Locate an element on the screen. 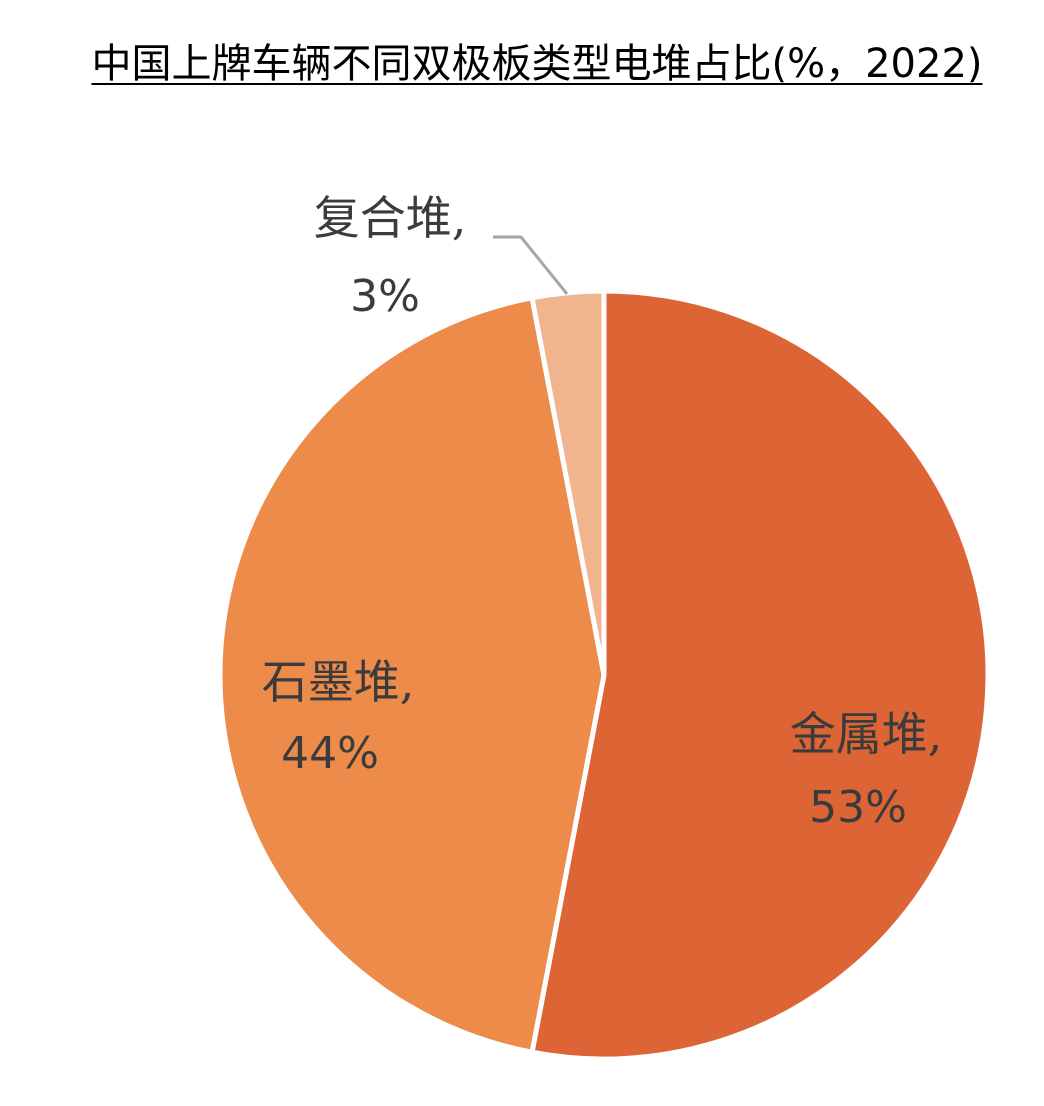 This screenshot has height=1106, width=1044. slice-label-graphite: 石墨堆, is located at coordinates (338, 682).